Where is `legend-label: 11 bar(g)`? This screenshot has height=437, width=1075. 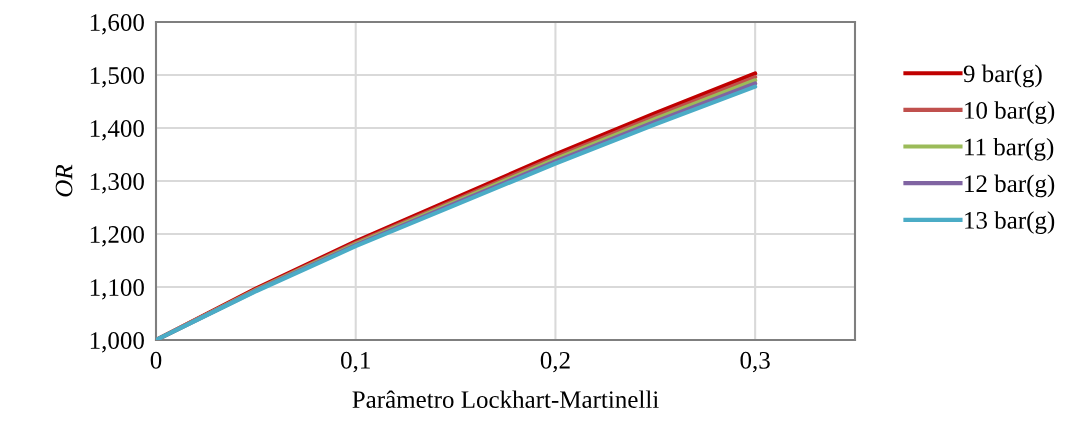 legend-label: 11 bar(g) is located at coordinates (1009, 149).